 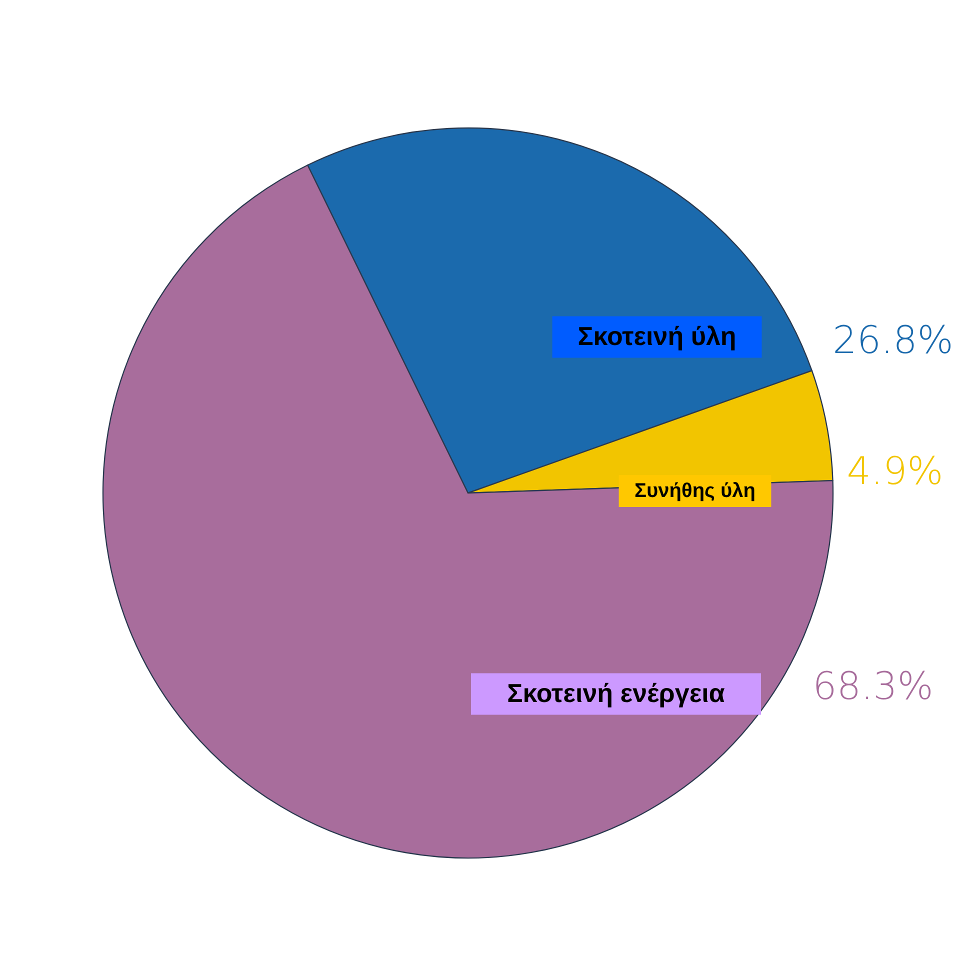 I want to click on slice-label: Συνήθης ύλη, so click(x=695, y=491).